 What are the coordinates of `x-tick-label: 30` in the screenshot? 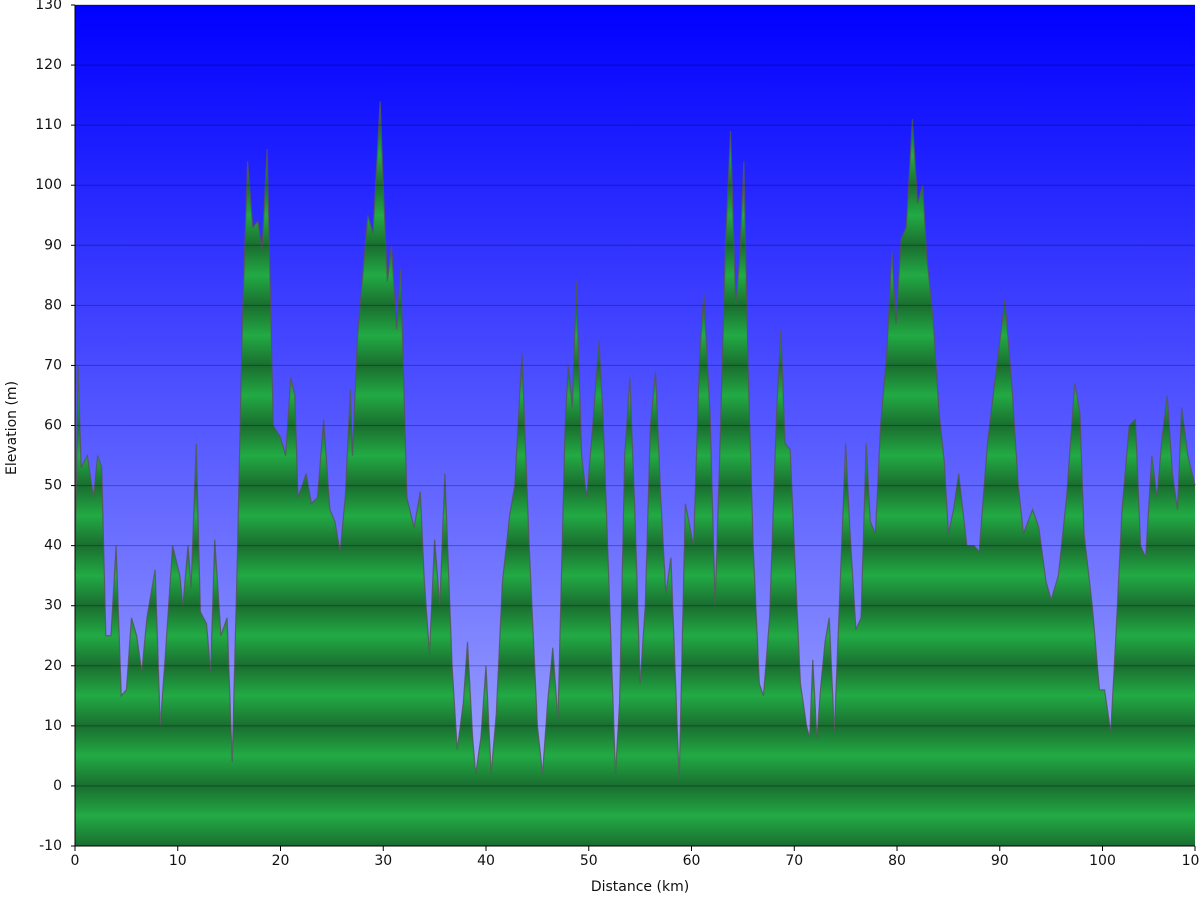 It's located at (383, 861).